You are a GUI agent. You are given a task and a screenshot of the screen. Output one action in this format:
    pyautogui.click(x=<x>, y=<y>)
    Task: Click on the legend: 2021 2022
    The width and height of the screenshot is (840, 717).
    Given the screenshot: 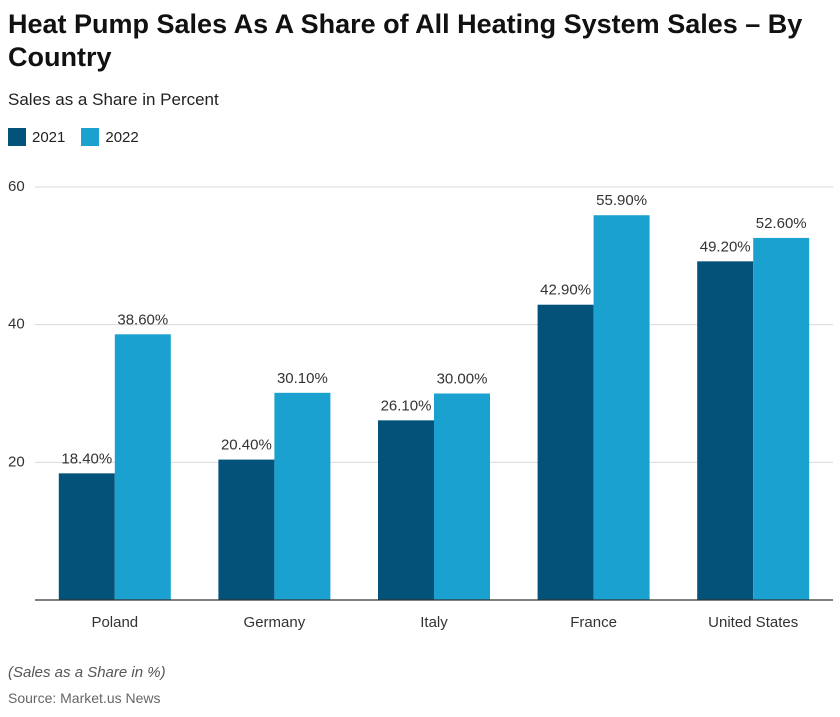 What is the action you would take?
    pyautogui.click(x=73, y=137)
    